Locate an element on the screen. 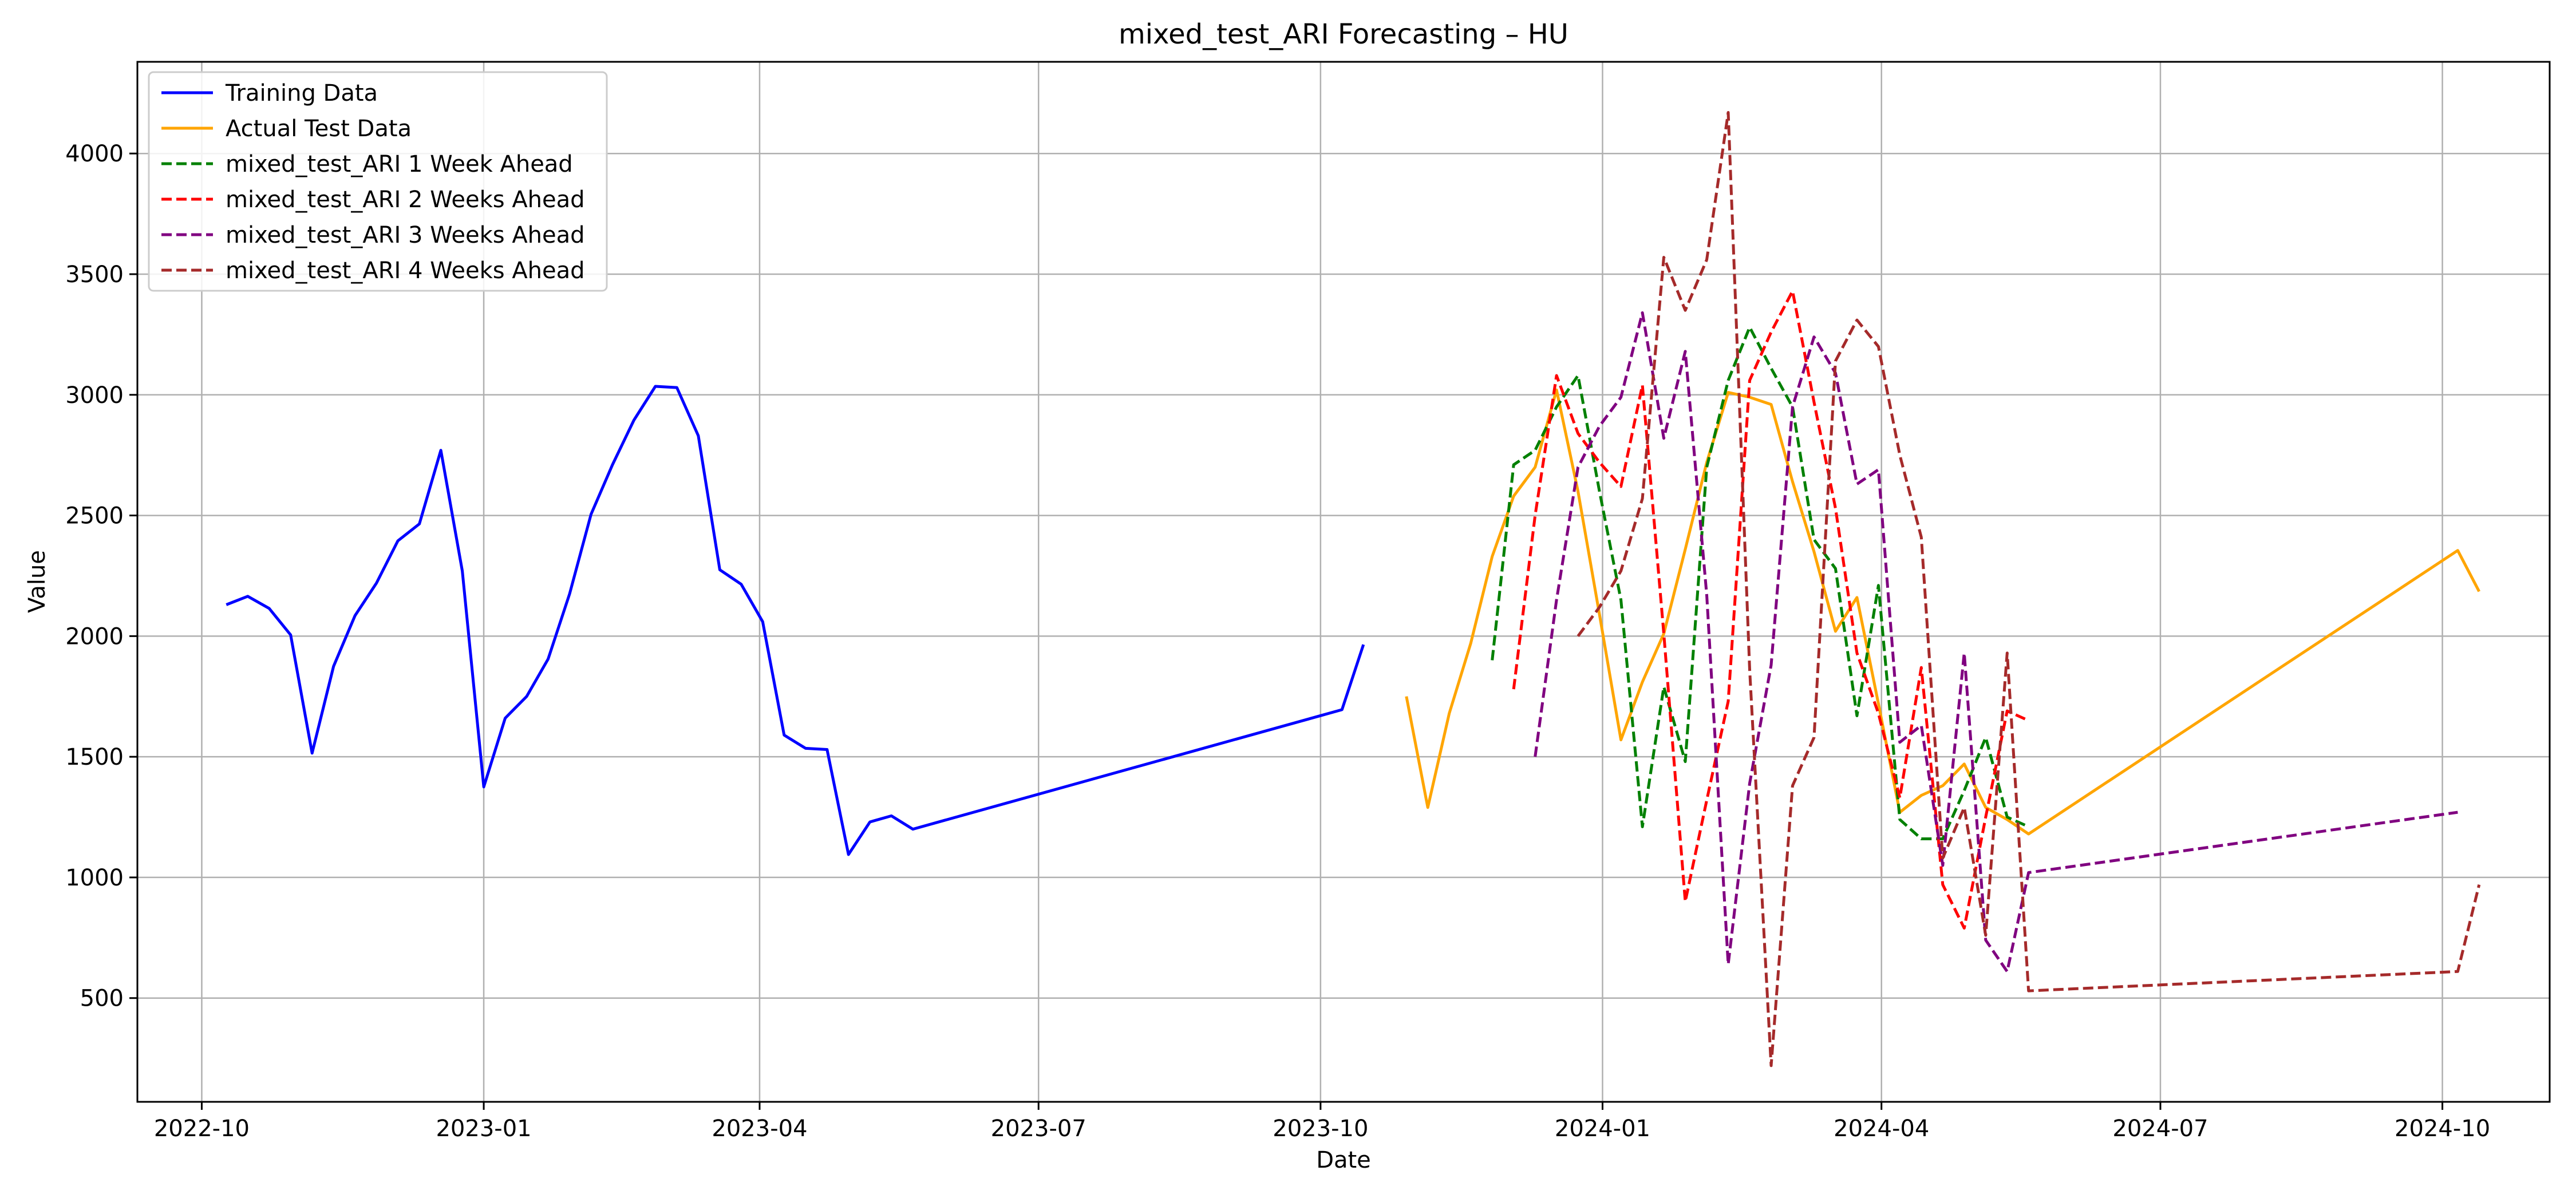 This screenshot has height=1202, width=2576. y-axis-label: Value is located at coordinates (37, 582).